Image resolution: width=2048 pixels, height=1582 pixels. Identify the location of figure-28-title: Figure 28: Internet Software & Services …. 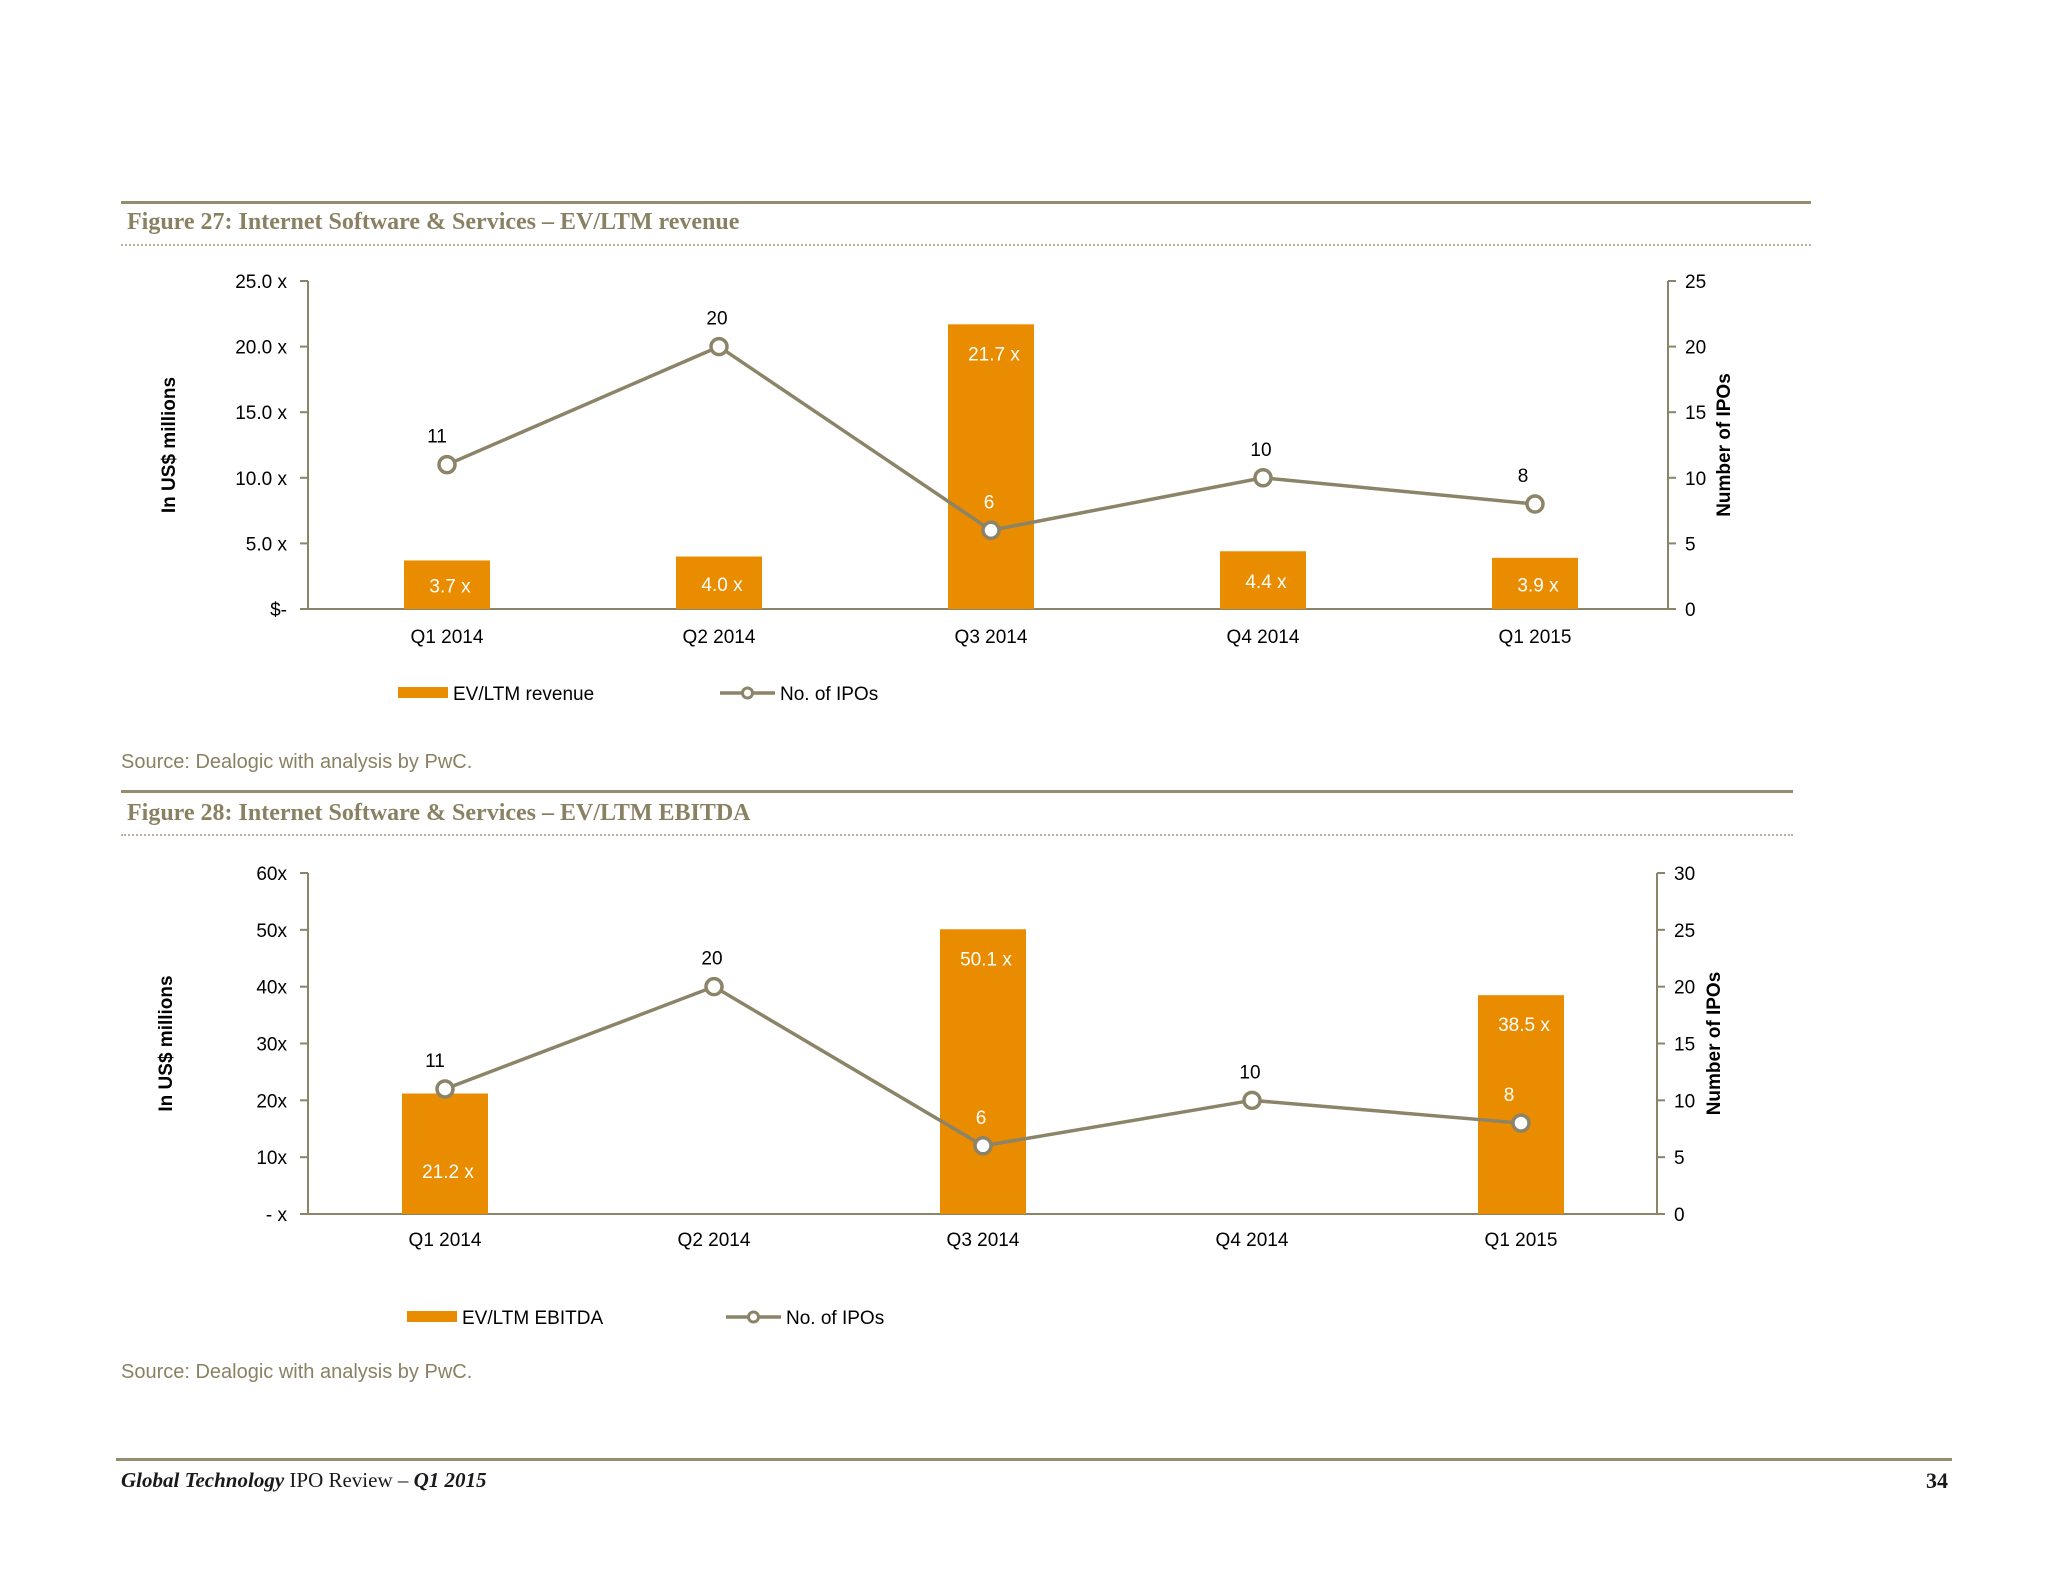
(439, 813).